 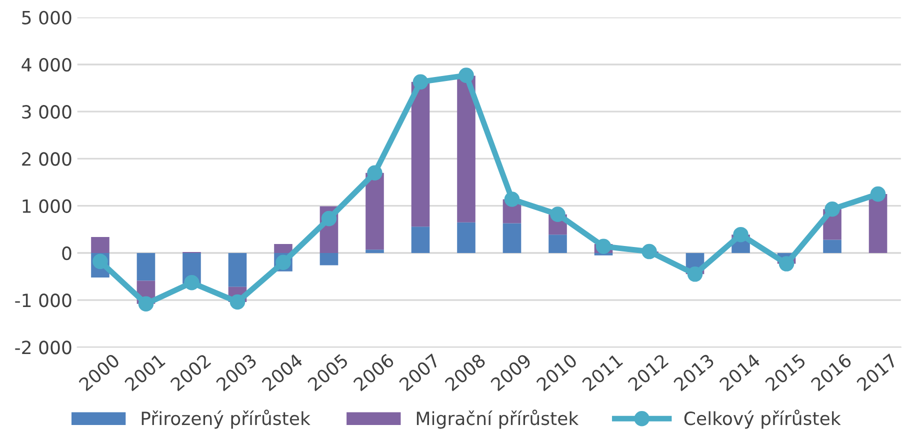 I want to click on y-tick-label: -1 000, so click(x=43, y=301).